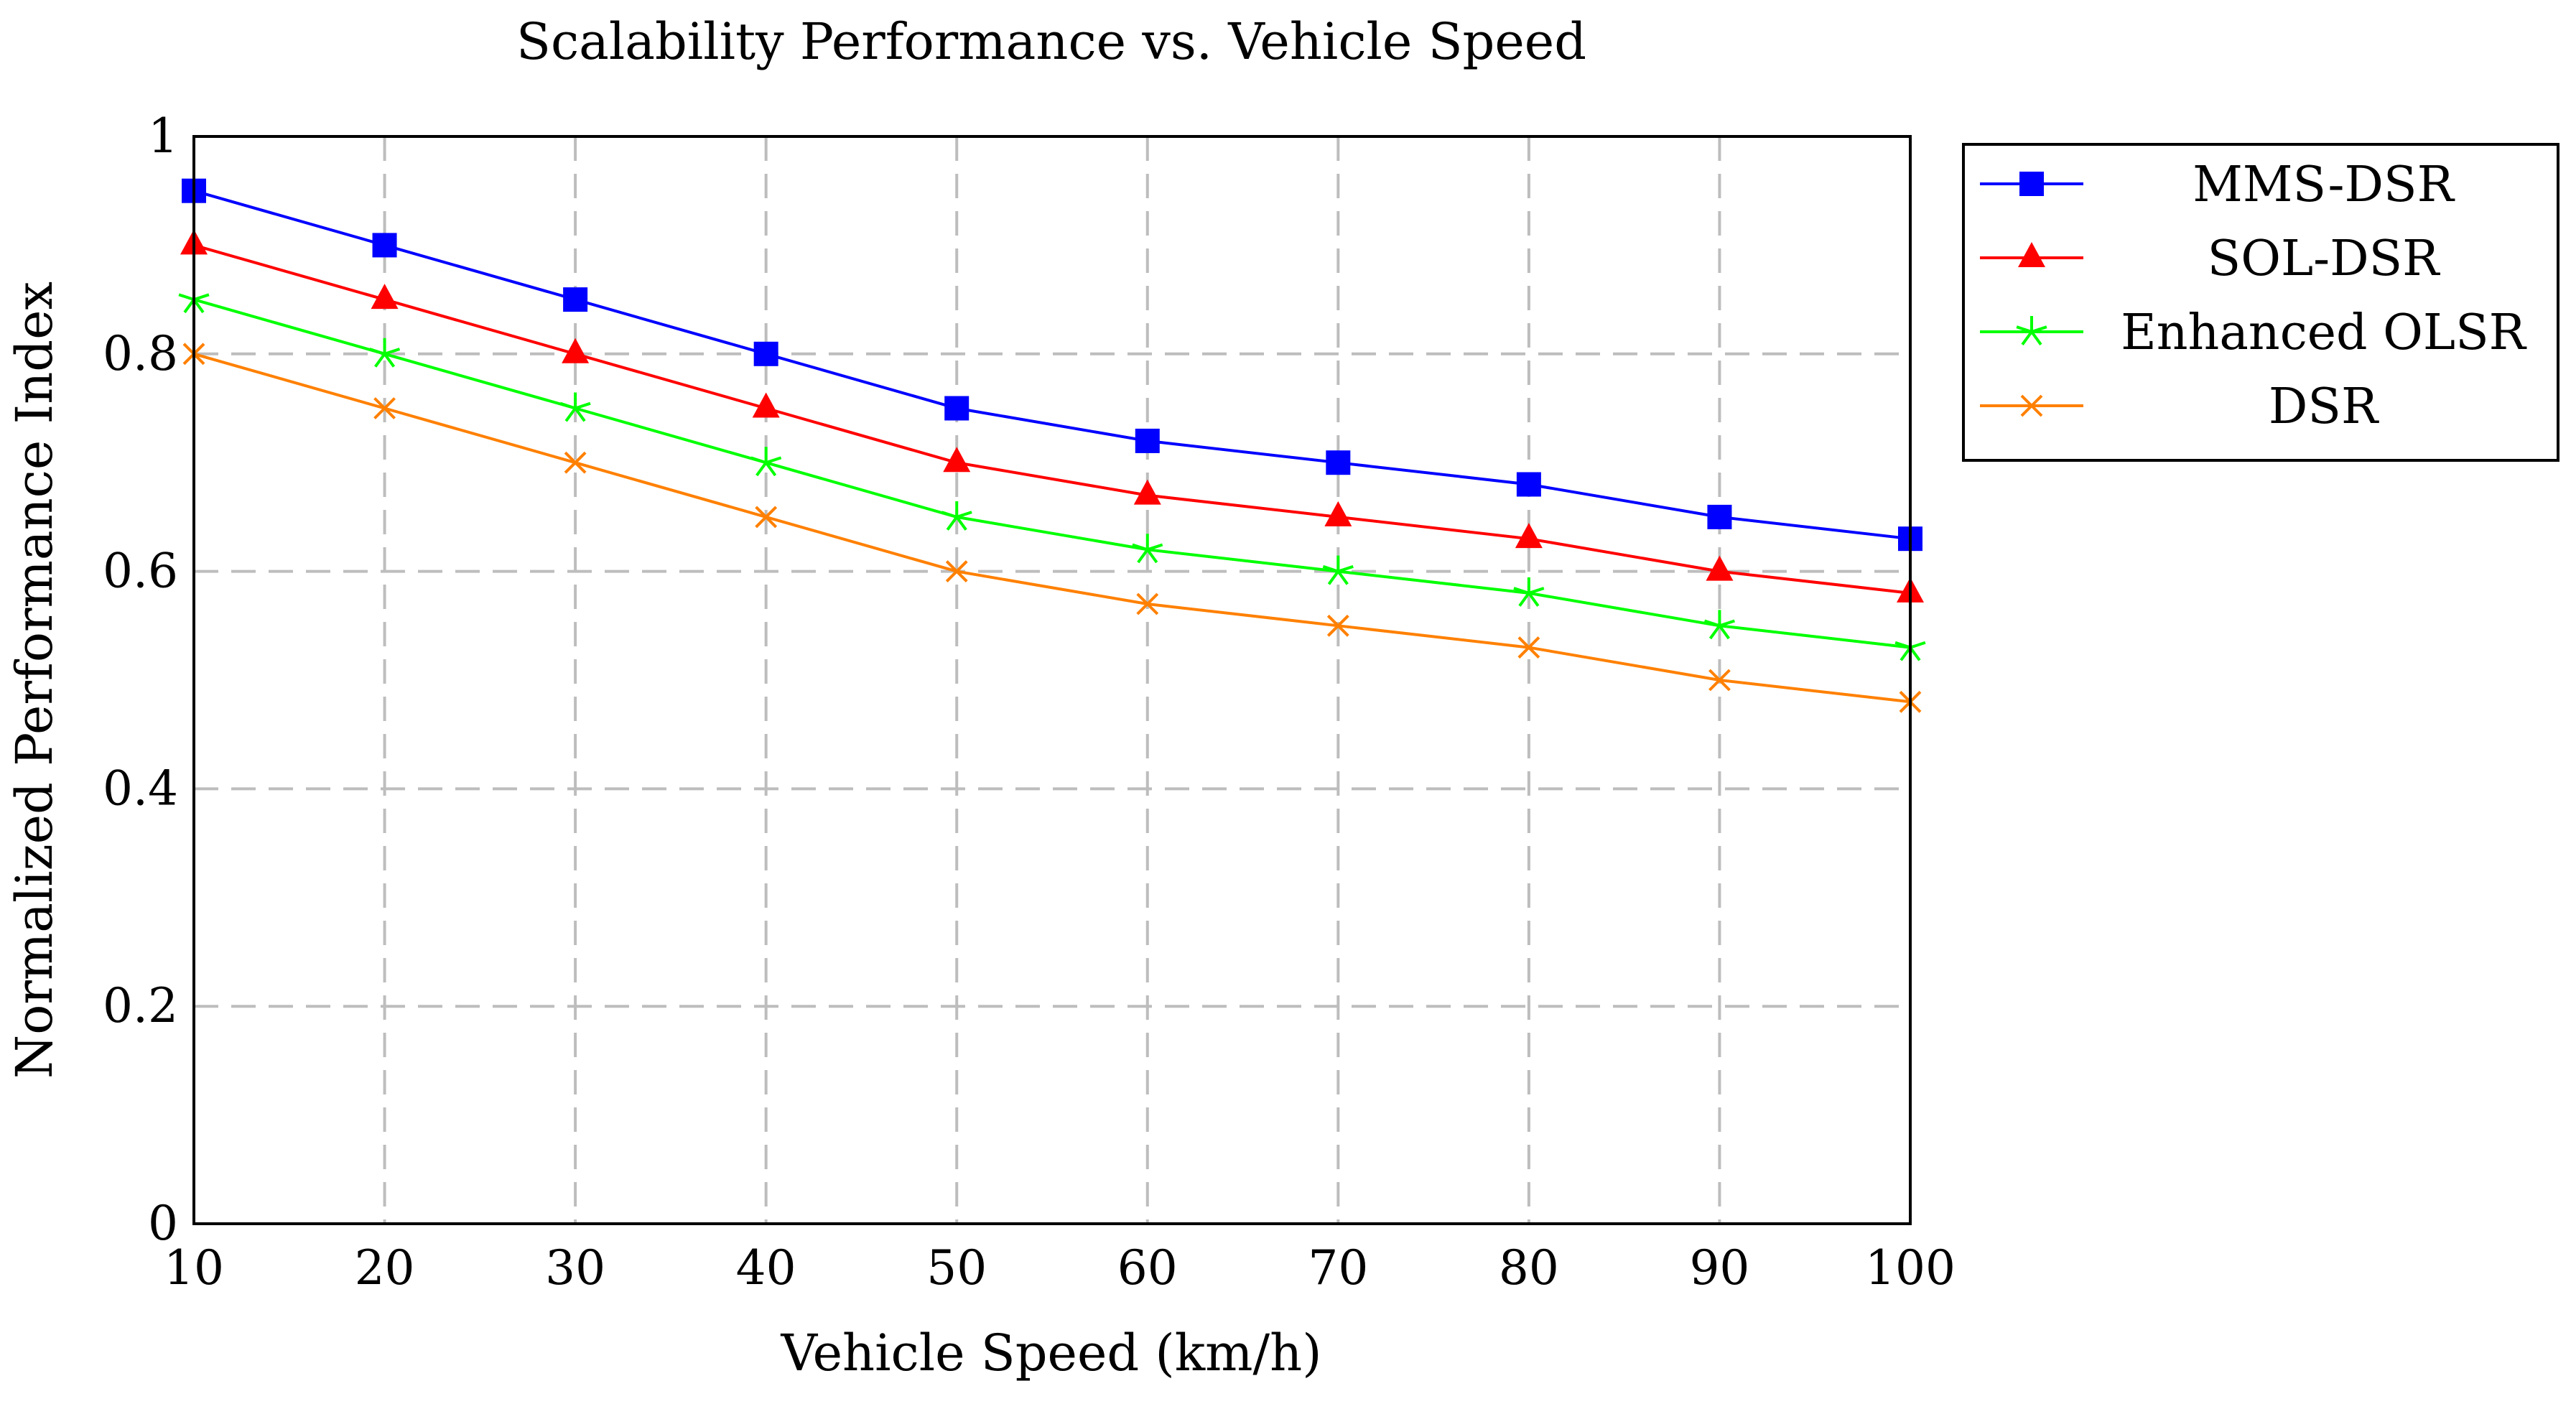  Describe the element at coordinates (140, 788) in the screenshot. I see `y-tick-label: 0.4` at that location.